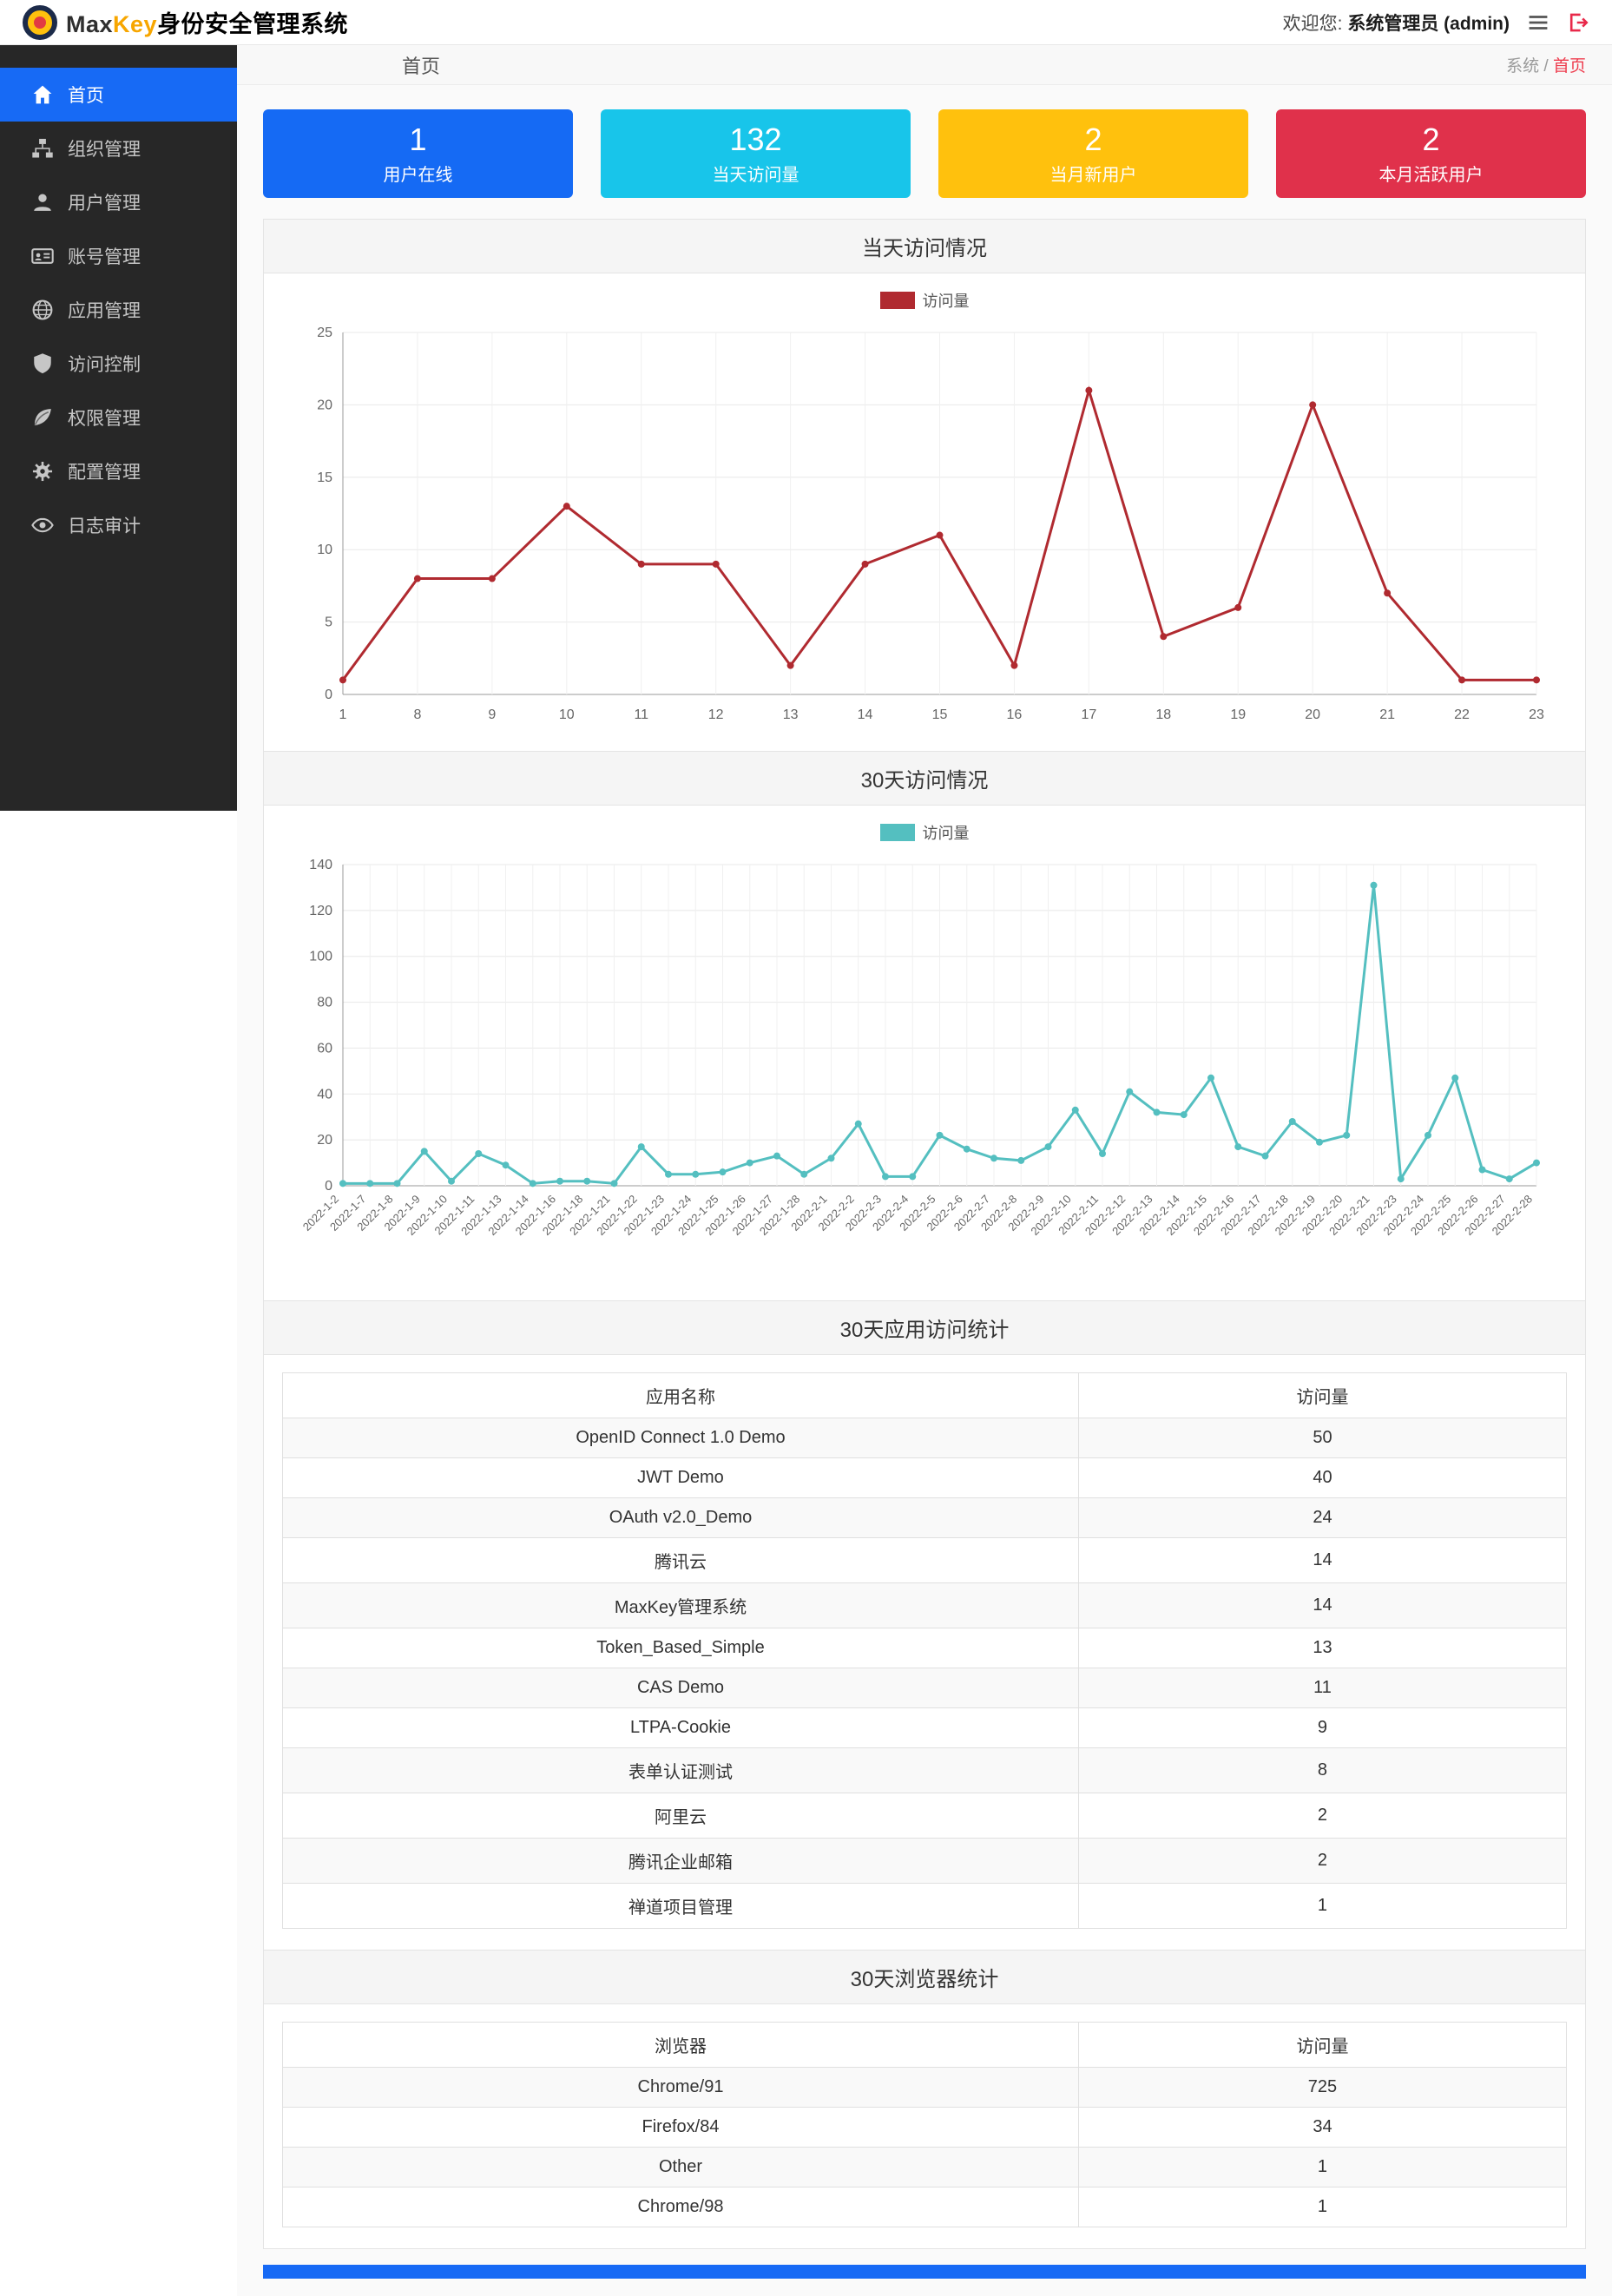 The image size is (1612, 2296). Describe the element at coordinates (1569, 66) in the screenshot. I see `breadcrumb-current: 首页` at that location.